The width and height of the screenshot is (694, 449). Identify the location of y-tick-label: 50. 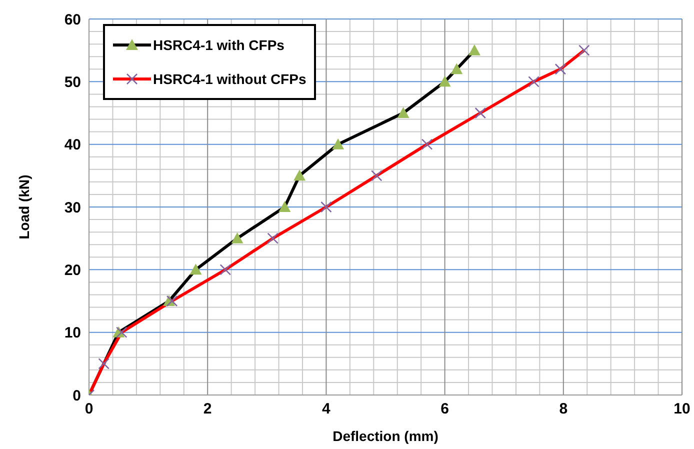
(72, 82).